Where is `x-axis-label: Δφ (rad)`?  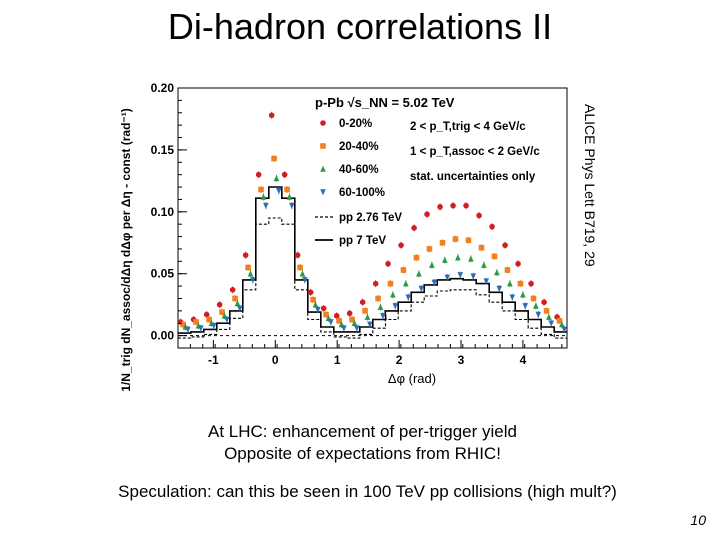 x-axis-label: Δφ (rad) is located at coordinates (412, 378).